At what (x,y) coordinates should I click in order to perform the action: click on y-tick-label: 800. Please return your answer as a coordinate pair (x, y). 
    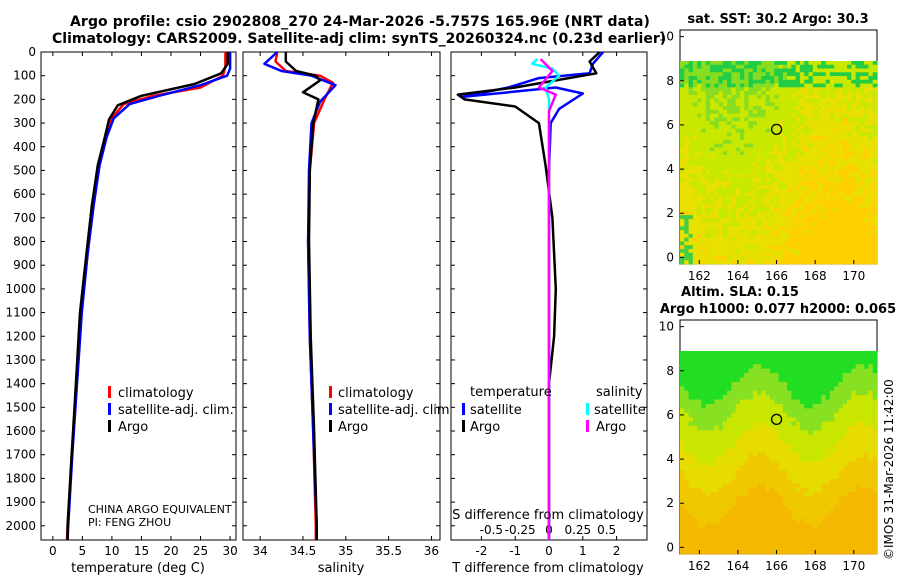
    Looking at the image, I should click on (24, 242).